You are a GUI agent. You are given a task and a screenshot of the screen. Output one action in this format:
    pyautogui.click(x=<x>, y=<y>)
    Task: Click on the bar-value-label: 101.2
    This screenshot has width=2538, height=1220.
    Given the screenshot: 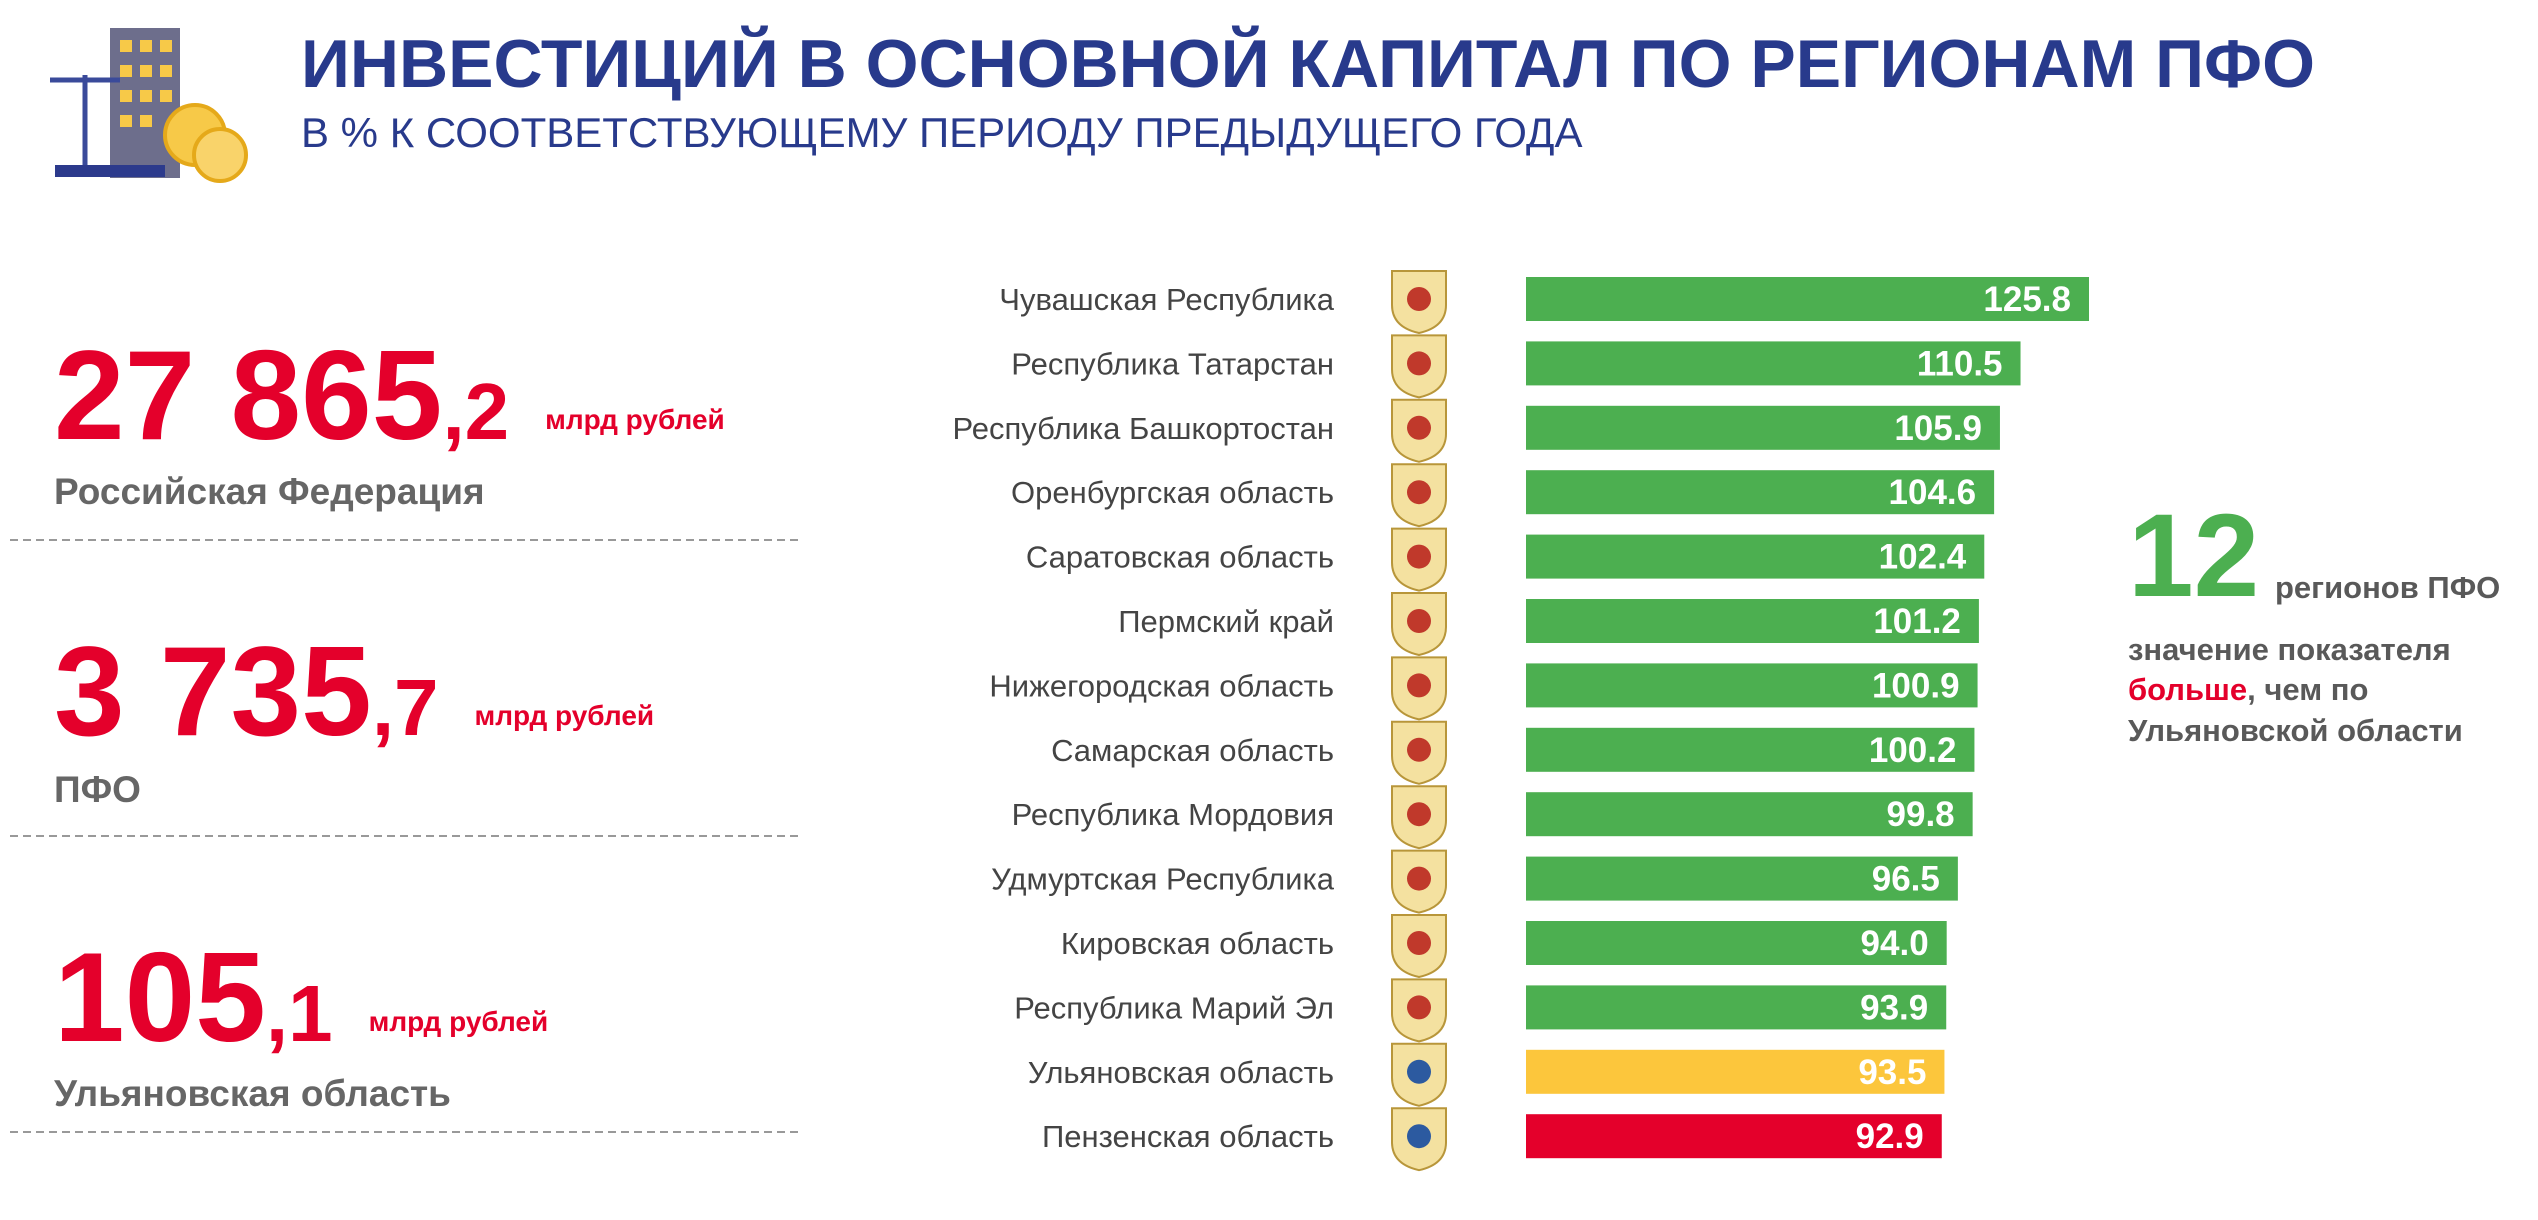 What is the action you would take?
    pyautogui.click(x=1917, y=621)
    